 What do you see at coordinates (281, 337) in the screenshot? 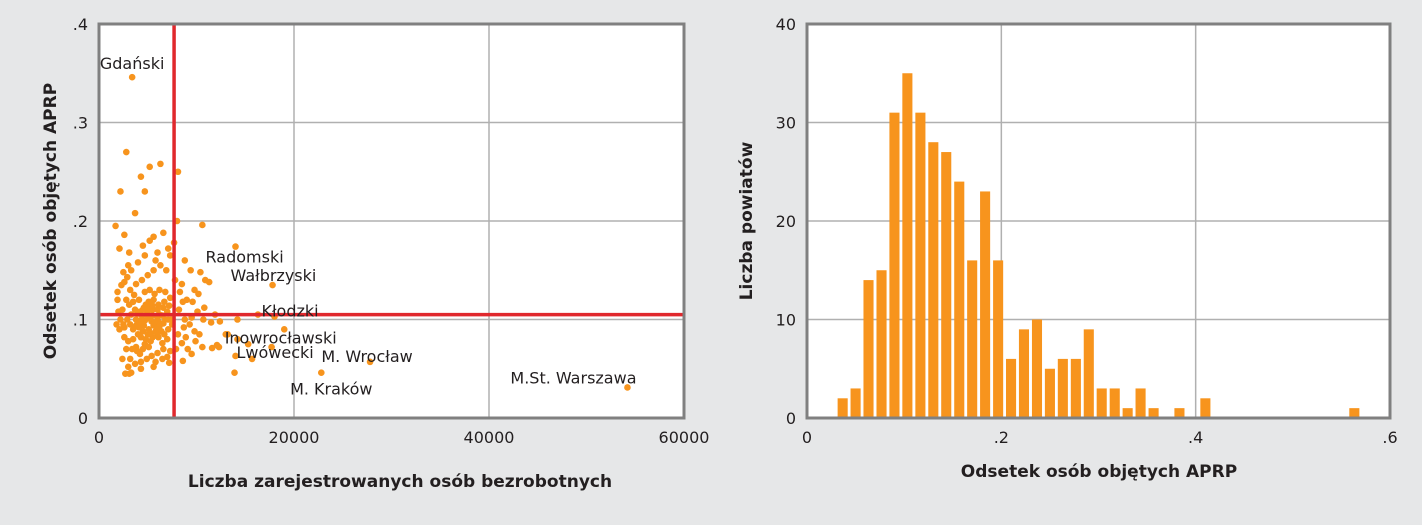
I see `point-label: Inowrocławski` at bounding box center [281, 337].